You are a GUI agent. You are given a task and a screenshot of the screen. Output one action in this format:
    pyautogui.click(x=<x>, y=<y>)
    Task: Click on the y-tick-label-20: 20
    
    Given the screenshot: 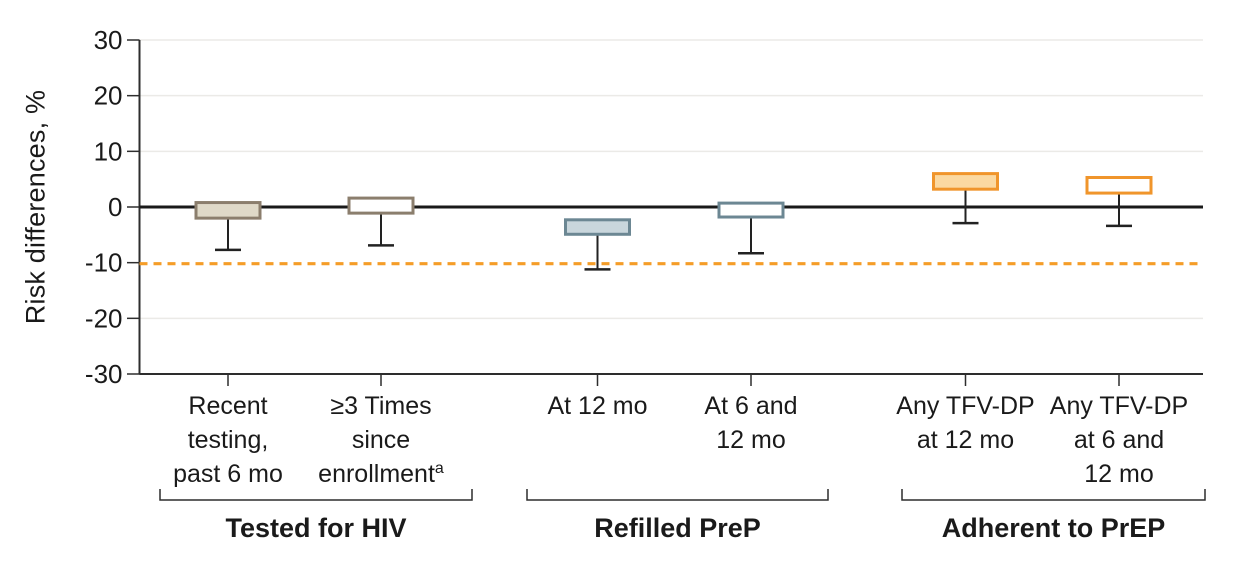 What is the action you would take?
    pyautogui.click(x=108, y=96)
    